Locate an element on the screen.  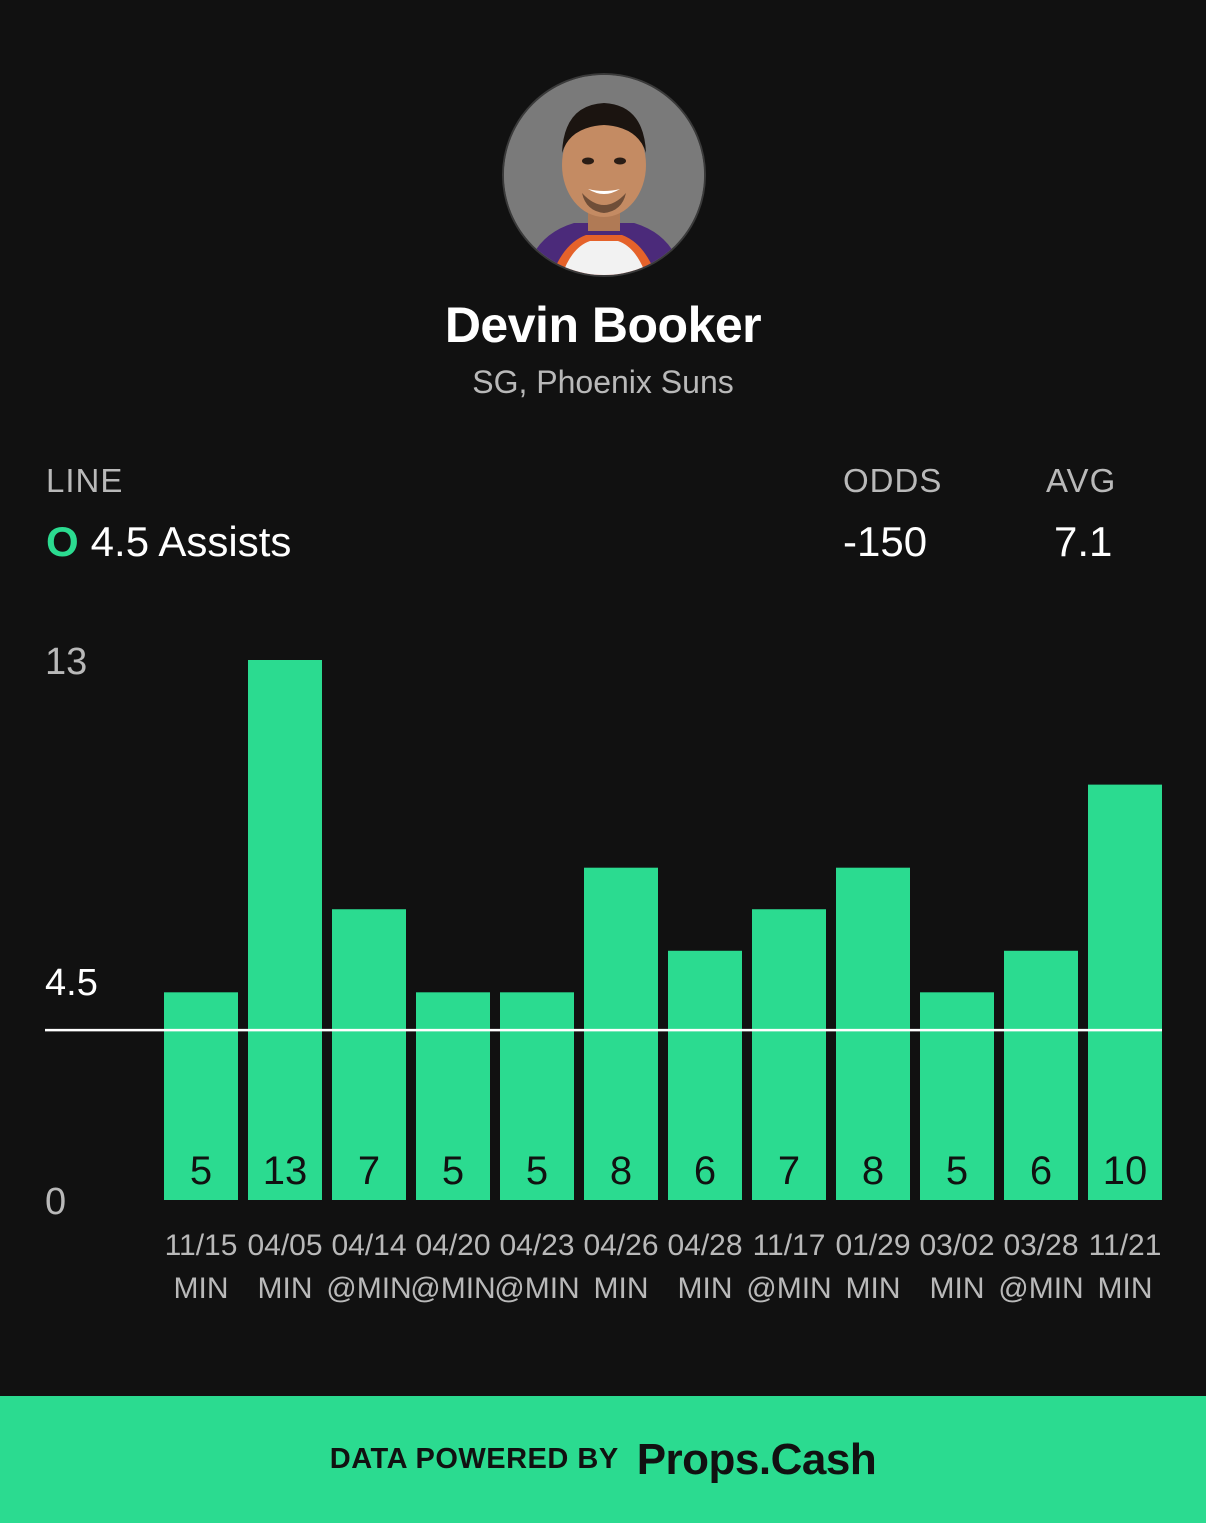
bar-value-label: 13 is located at coordinates (285, 1171).